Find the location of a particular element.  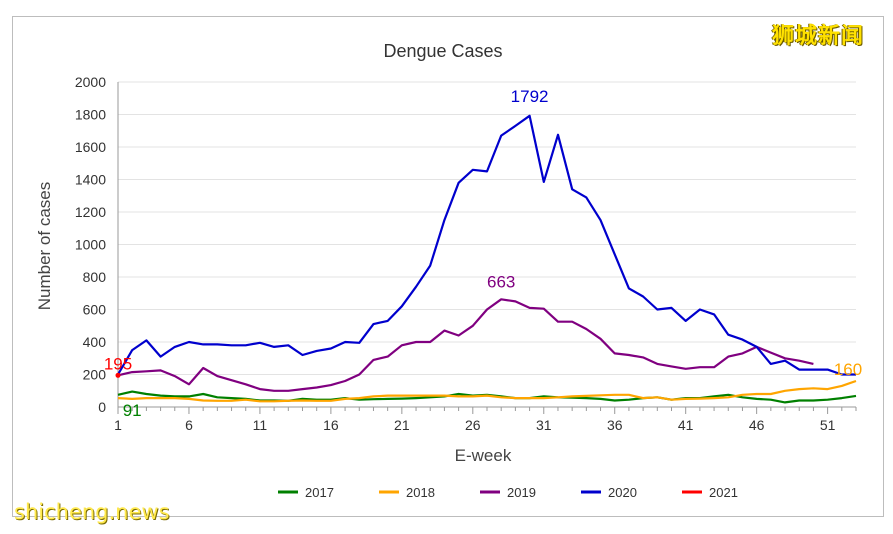

x-tick-label: 31 is located at coordinates (544, 425).